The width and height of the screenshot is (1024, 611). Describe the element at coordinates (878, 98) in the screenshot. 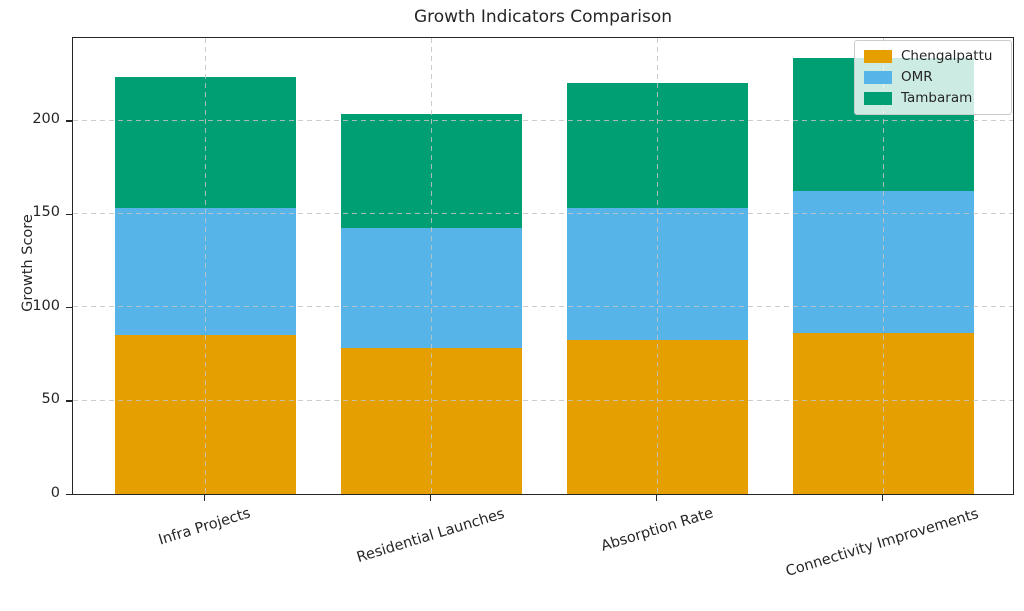

I see `legend-swatch-tambaram` at that location.